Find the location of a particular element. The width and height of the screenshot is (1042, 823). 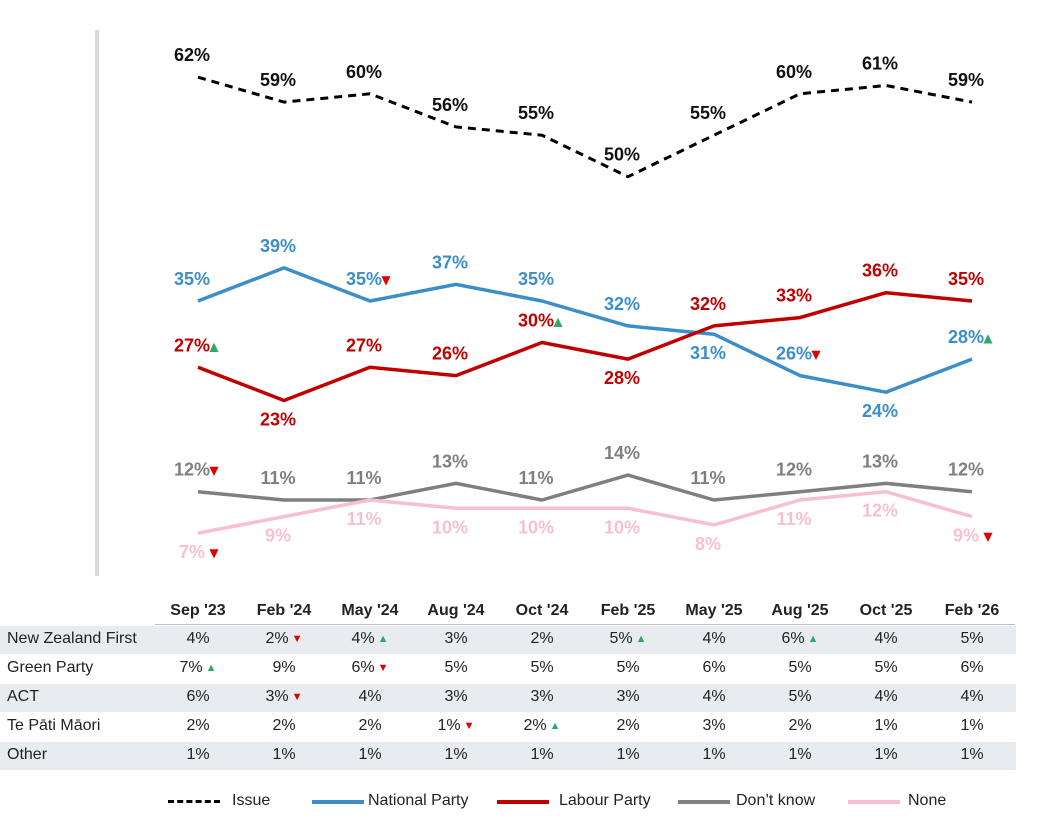

column-header: Aug '25 is located at coordinates (800, 610).